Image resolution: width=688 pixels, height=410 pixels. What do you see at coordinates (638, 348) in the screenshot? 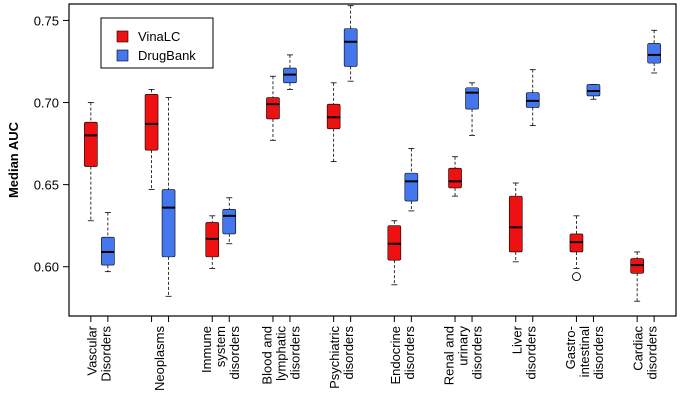
I see `x-tick-label-line: Cardiac` at bounding box center [638, 348].